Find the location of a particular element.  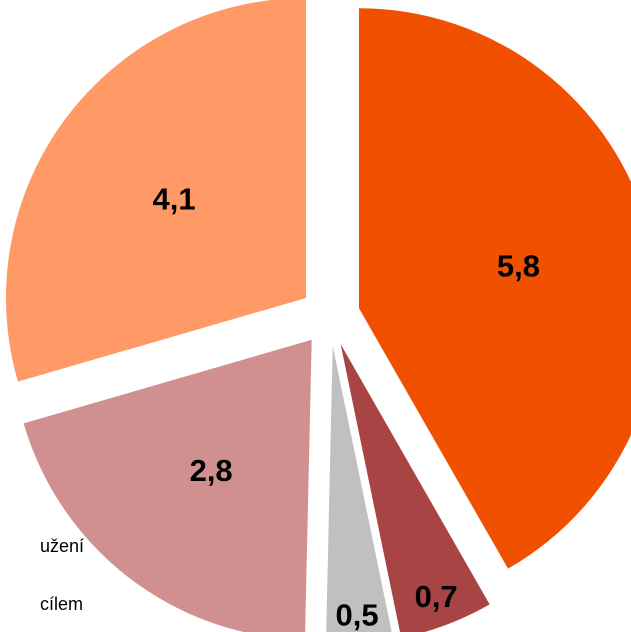

pie-slice-label-2: 0,7 is located at coordinates (436, 596).